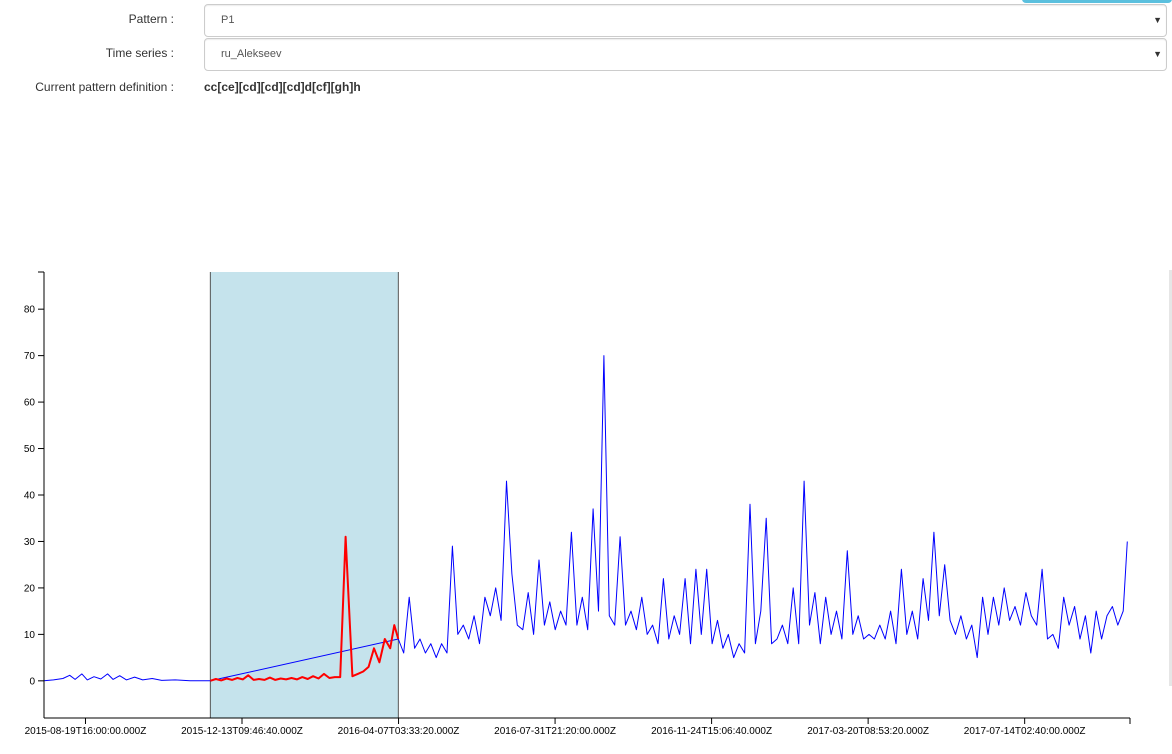 The height and width of the screenshot is (754, 1172). Describe the element at coordinates (242, 731) in the screenshot. I see `x-tick-label: 2015-12-13T09:46:40.000Z` at that location.